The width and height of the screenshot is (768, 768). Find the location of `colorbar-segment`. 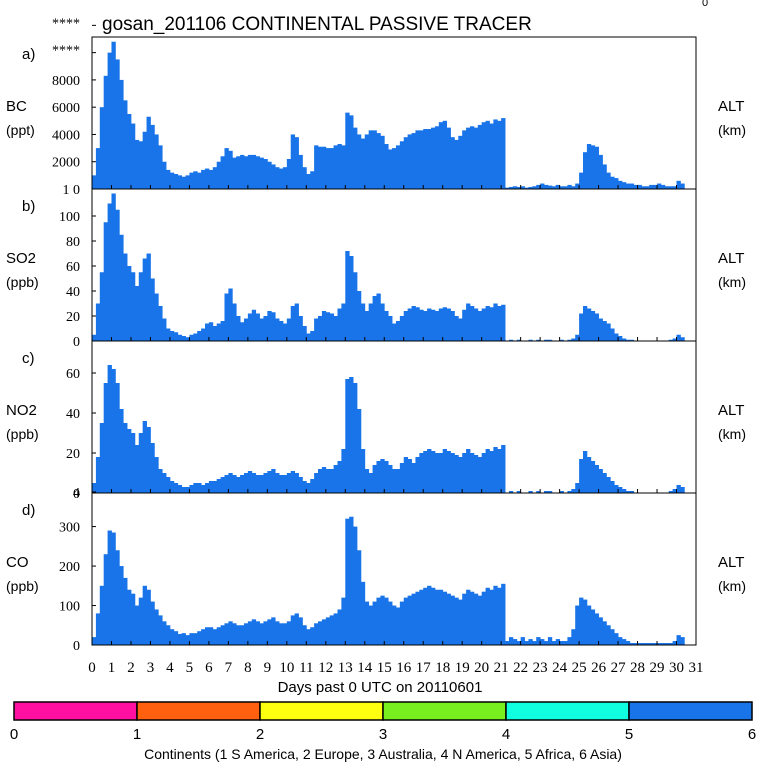

colorbar-segment is located at coordinates (321, 711).